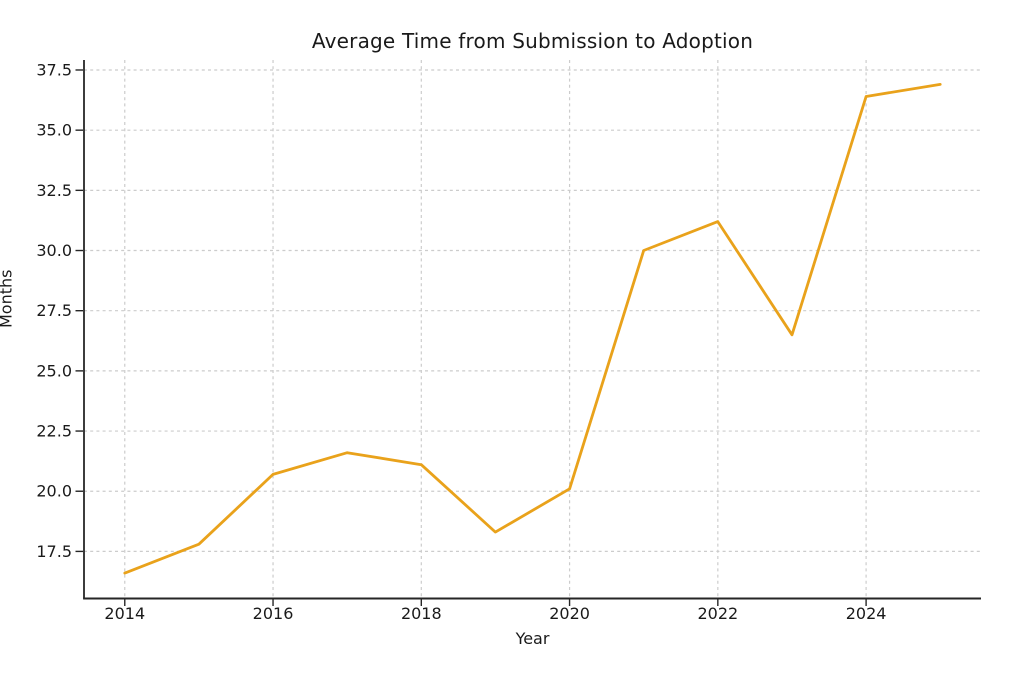 The width and height of the screenshot is (1017, 673). Describe the element at coordinates (717, 613) in the screenshot. I see `x-tick-label: 2022` at that location.